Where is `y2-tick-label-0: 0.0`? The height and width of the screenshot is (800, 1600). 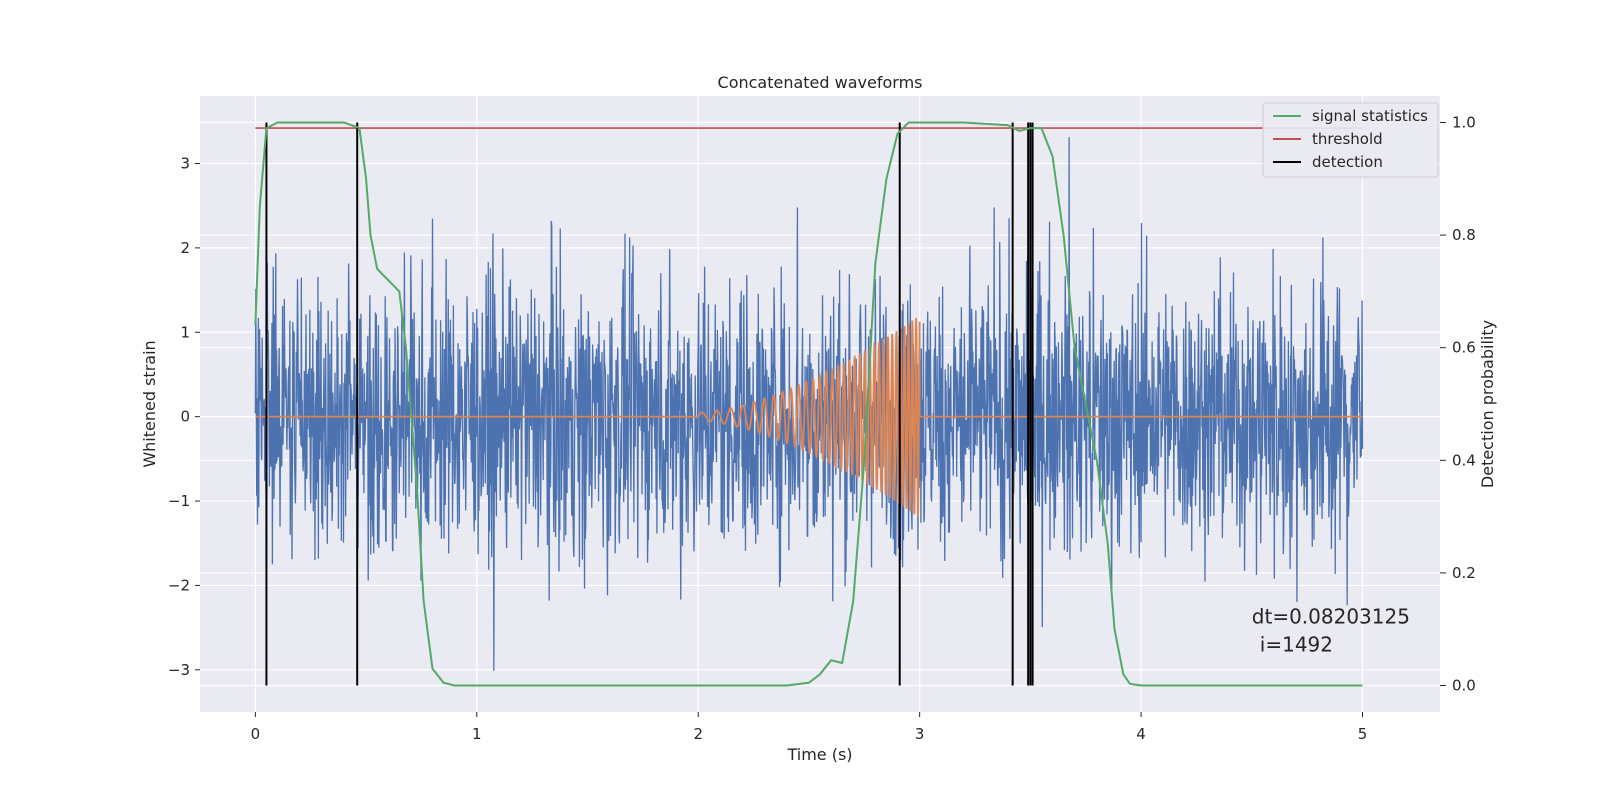
y2-tick-label-0: 0.0 is located at coordinates (1464, 686).